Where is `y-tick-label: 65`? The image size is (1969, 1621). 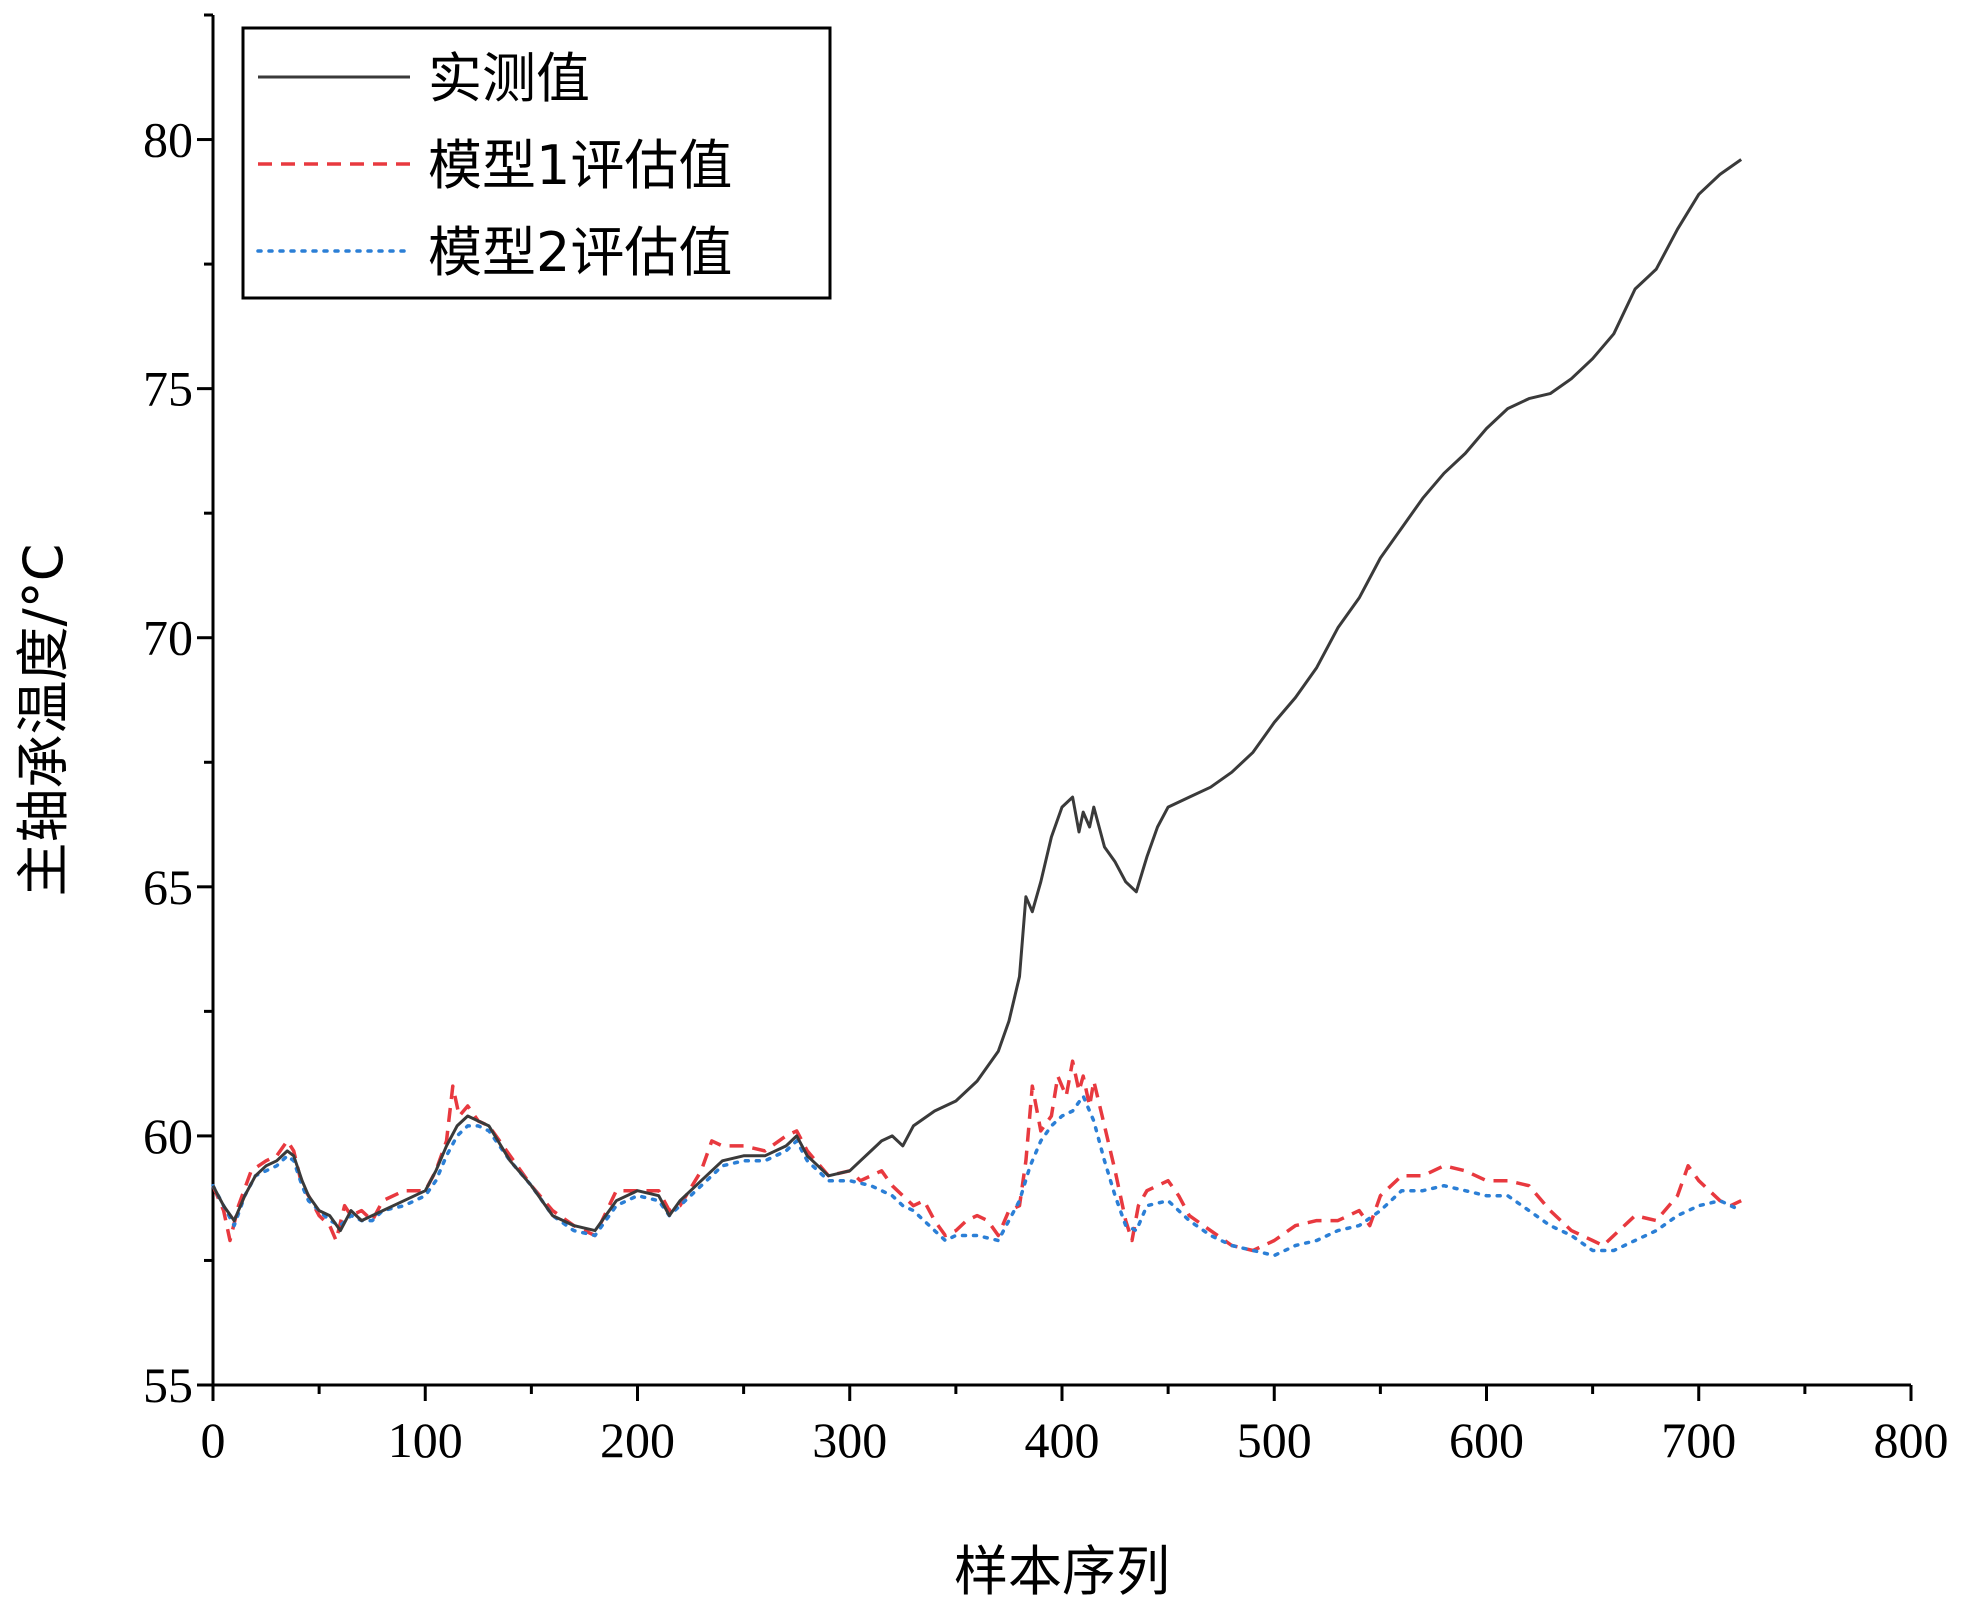 y-tick-label: 65 is located at coordinates (168, 887).